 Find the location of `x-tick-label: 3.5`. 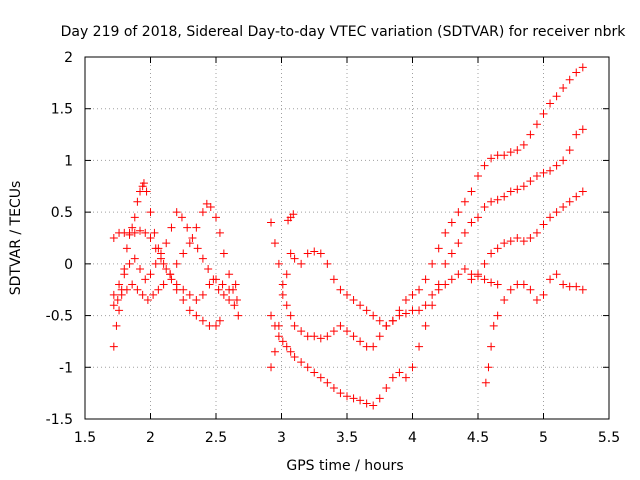

x-tick-label: 3.5 is located at coordinates (347, 438).